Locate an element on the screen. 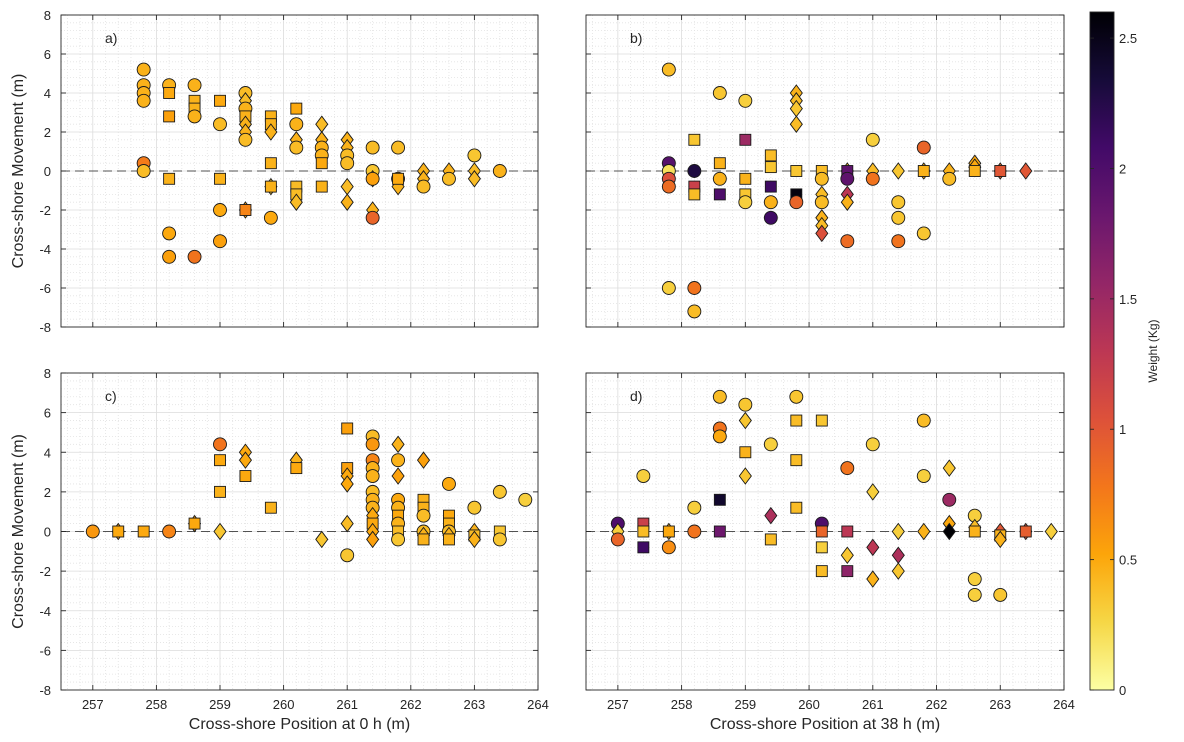  y-axis-label: Cross-shore Movement (m) is located at coordinates (18, 531).